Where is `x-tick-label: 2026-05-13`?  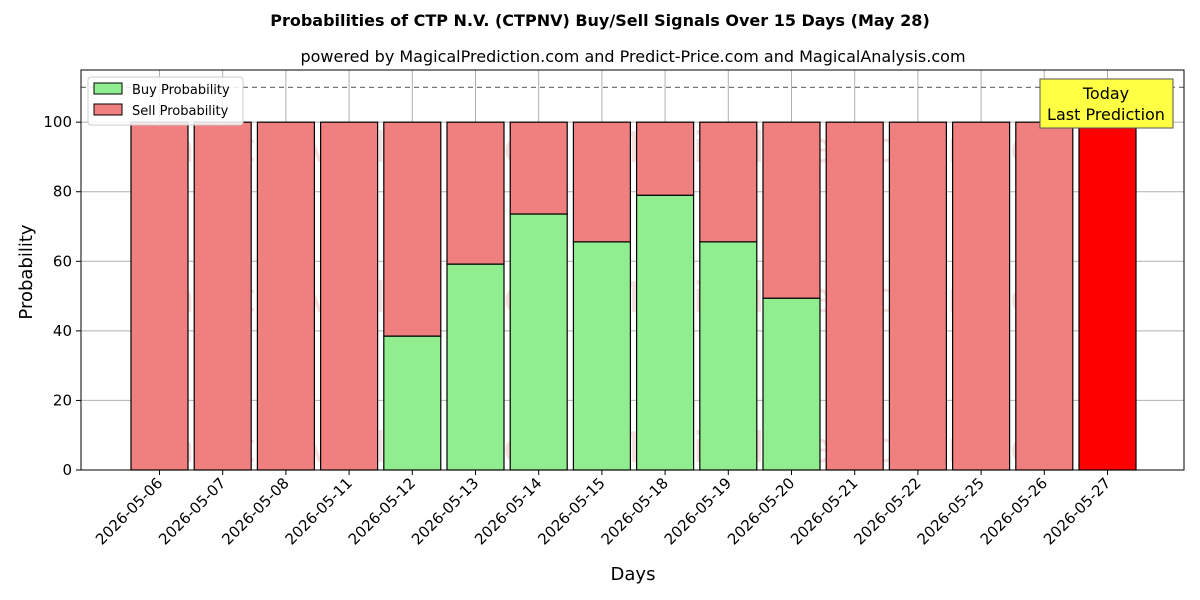 x-tick-label: 2026-05-13 is located at coordinates (445, 511).